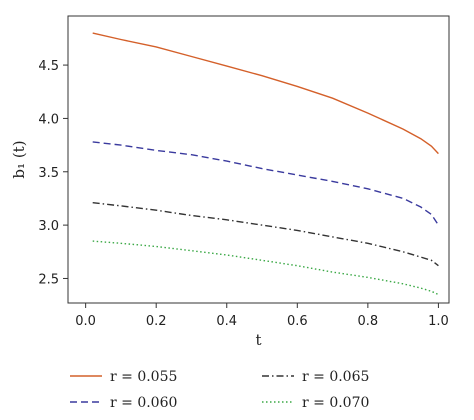 The image size is (474, 420). Describe the element at coordinates (335, 403) in the screenshot. I see `legend-label: r = 0.070` at that location.